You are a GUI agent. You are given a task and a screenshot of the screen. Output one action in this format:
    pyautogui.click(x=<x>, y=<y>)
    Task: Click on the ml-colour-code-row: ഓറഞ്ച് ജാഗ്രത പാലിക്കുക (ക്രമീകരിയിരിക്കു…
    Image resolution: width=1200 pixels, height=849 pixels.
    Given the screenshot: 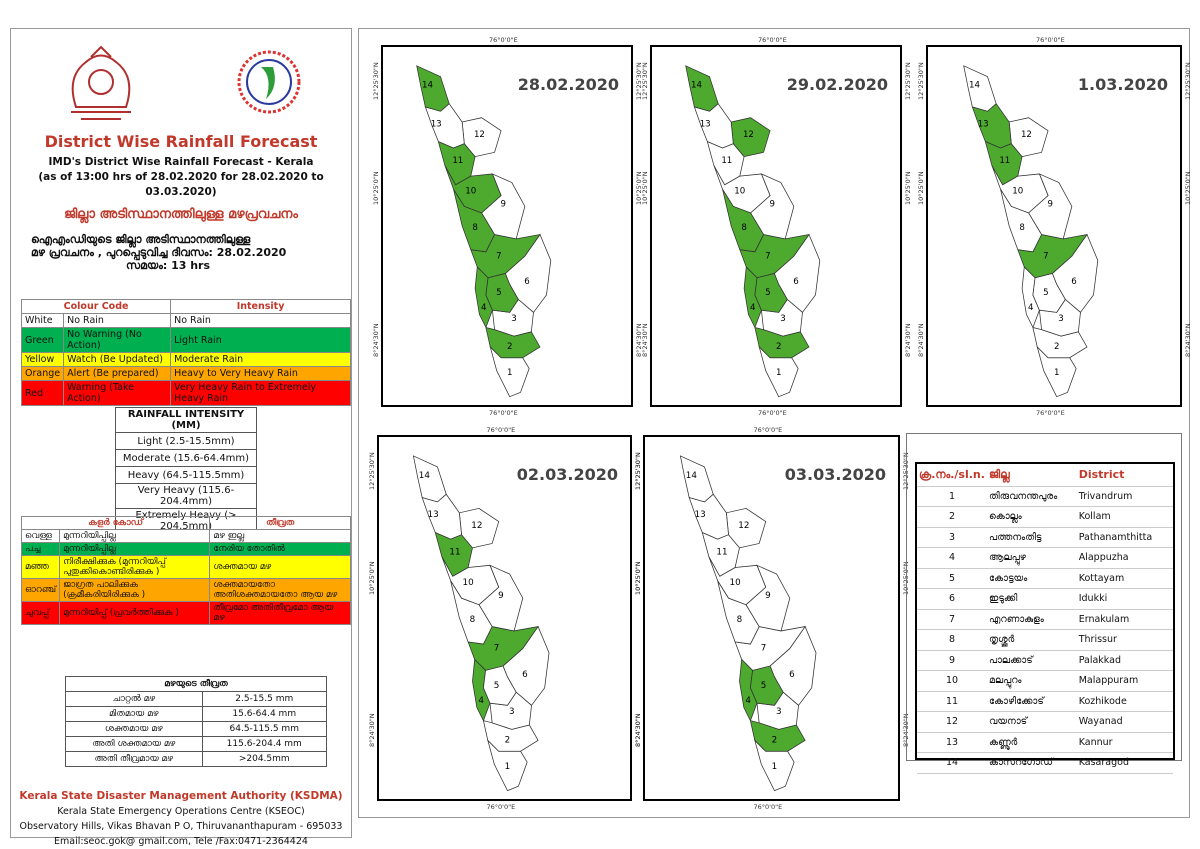 What is the action you would take?
    pyautogui.click(x=185, y=590)
    